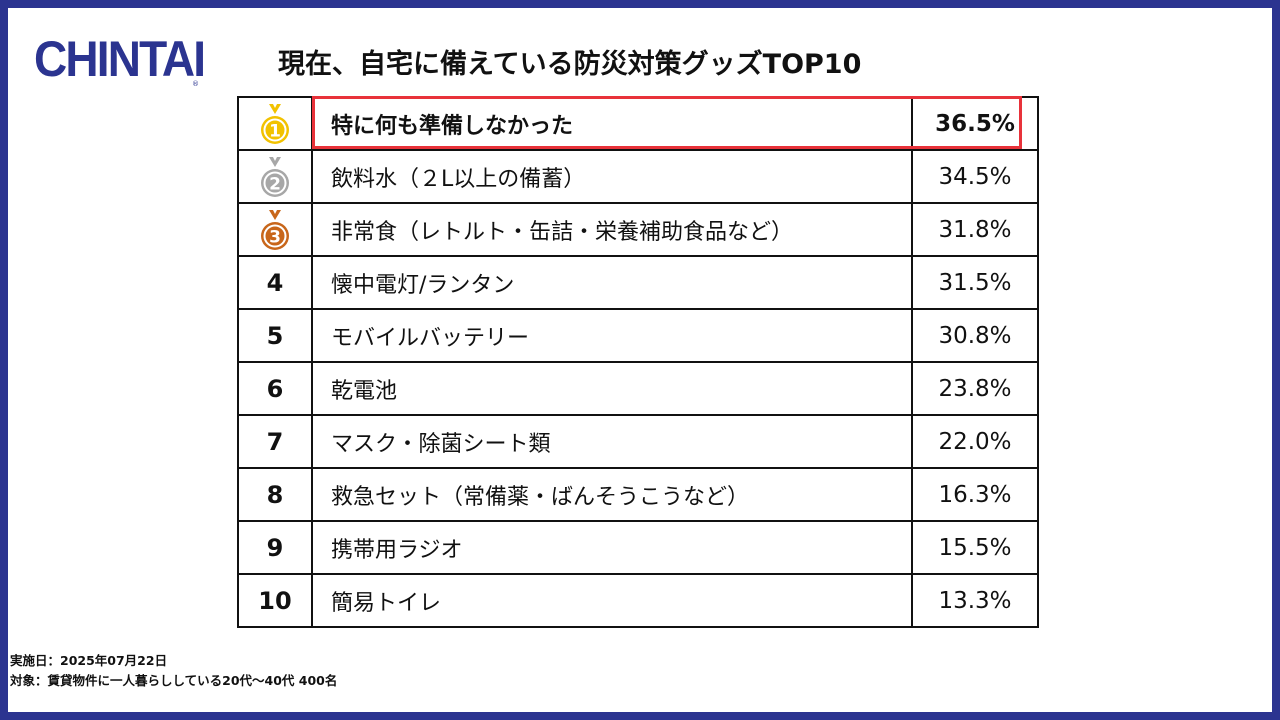 Image resolution: width=1280 pixels, height=720 pixels. I want to click on rank-cell: 1, so click(275, 123).